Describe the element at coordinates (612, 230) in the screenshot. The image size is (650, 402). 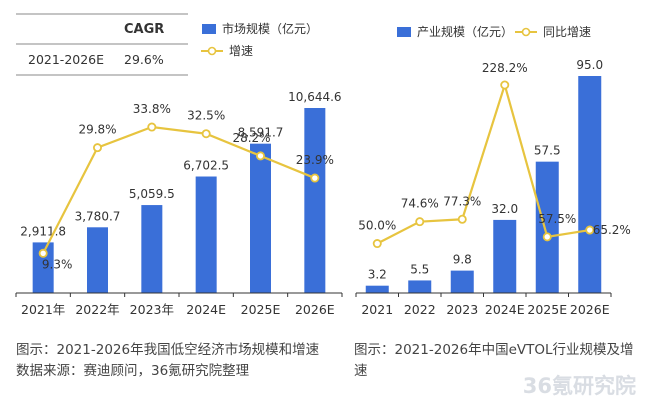
I see `growth-label-1-5: 65.2%` at that location.